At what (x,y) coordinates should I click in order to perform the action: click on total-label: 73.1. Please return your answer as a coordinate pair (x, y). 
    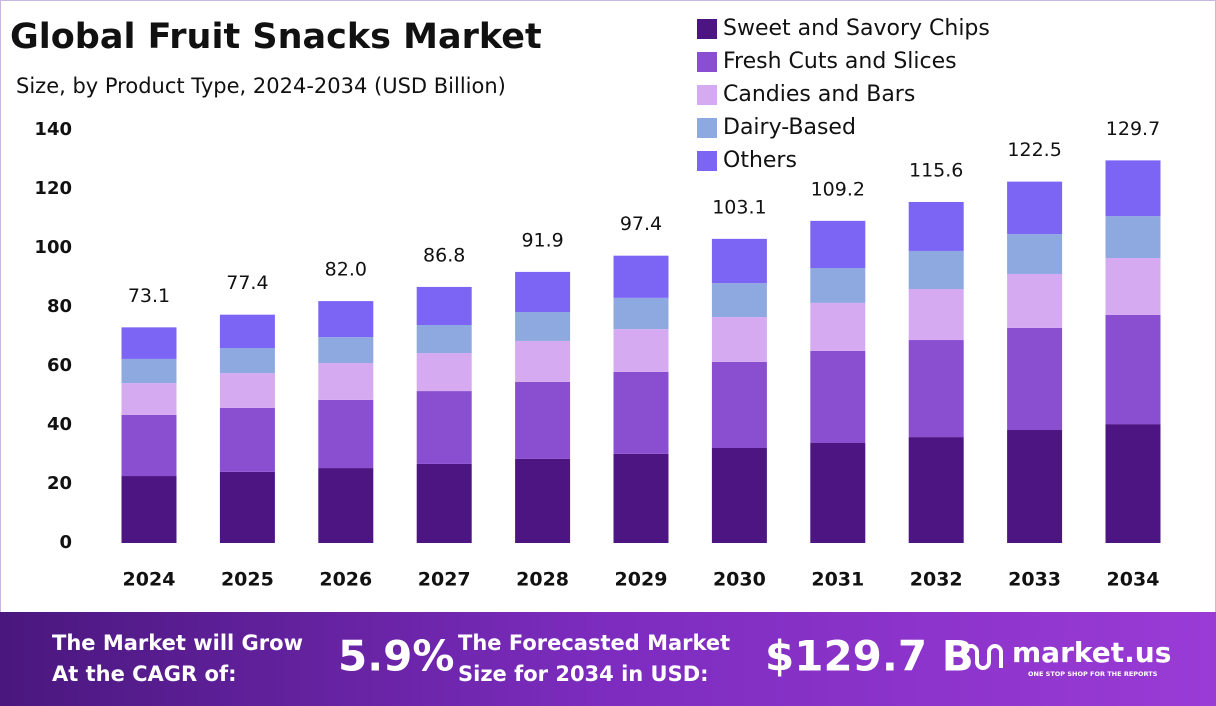
    Looking at the image, I should click on (149, 296).